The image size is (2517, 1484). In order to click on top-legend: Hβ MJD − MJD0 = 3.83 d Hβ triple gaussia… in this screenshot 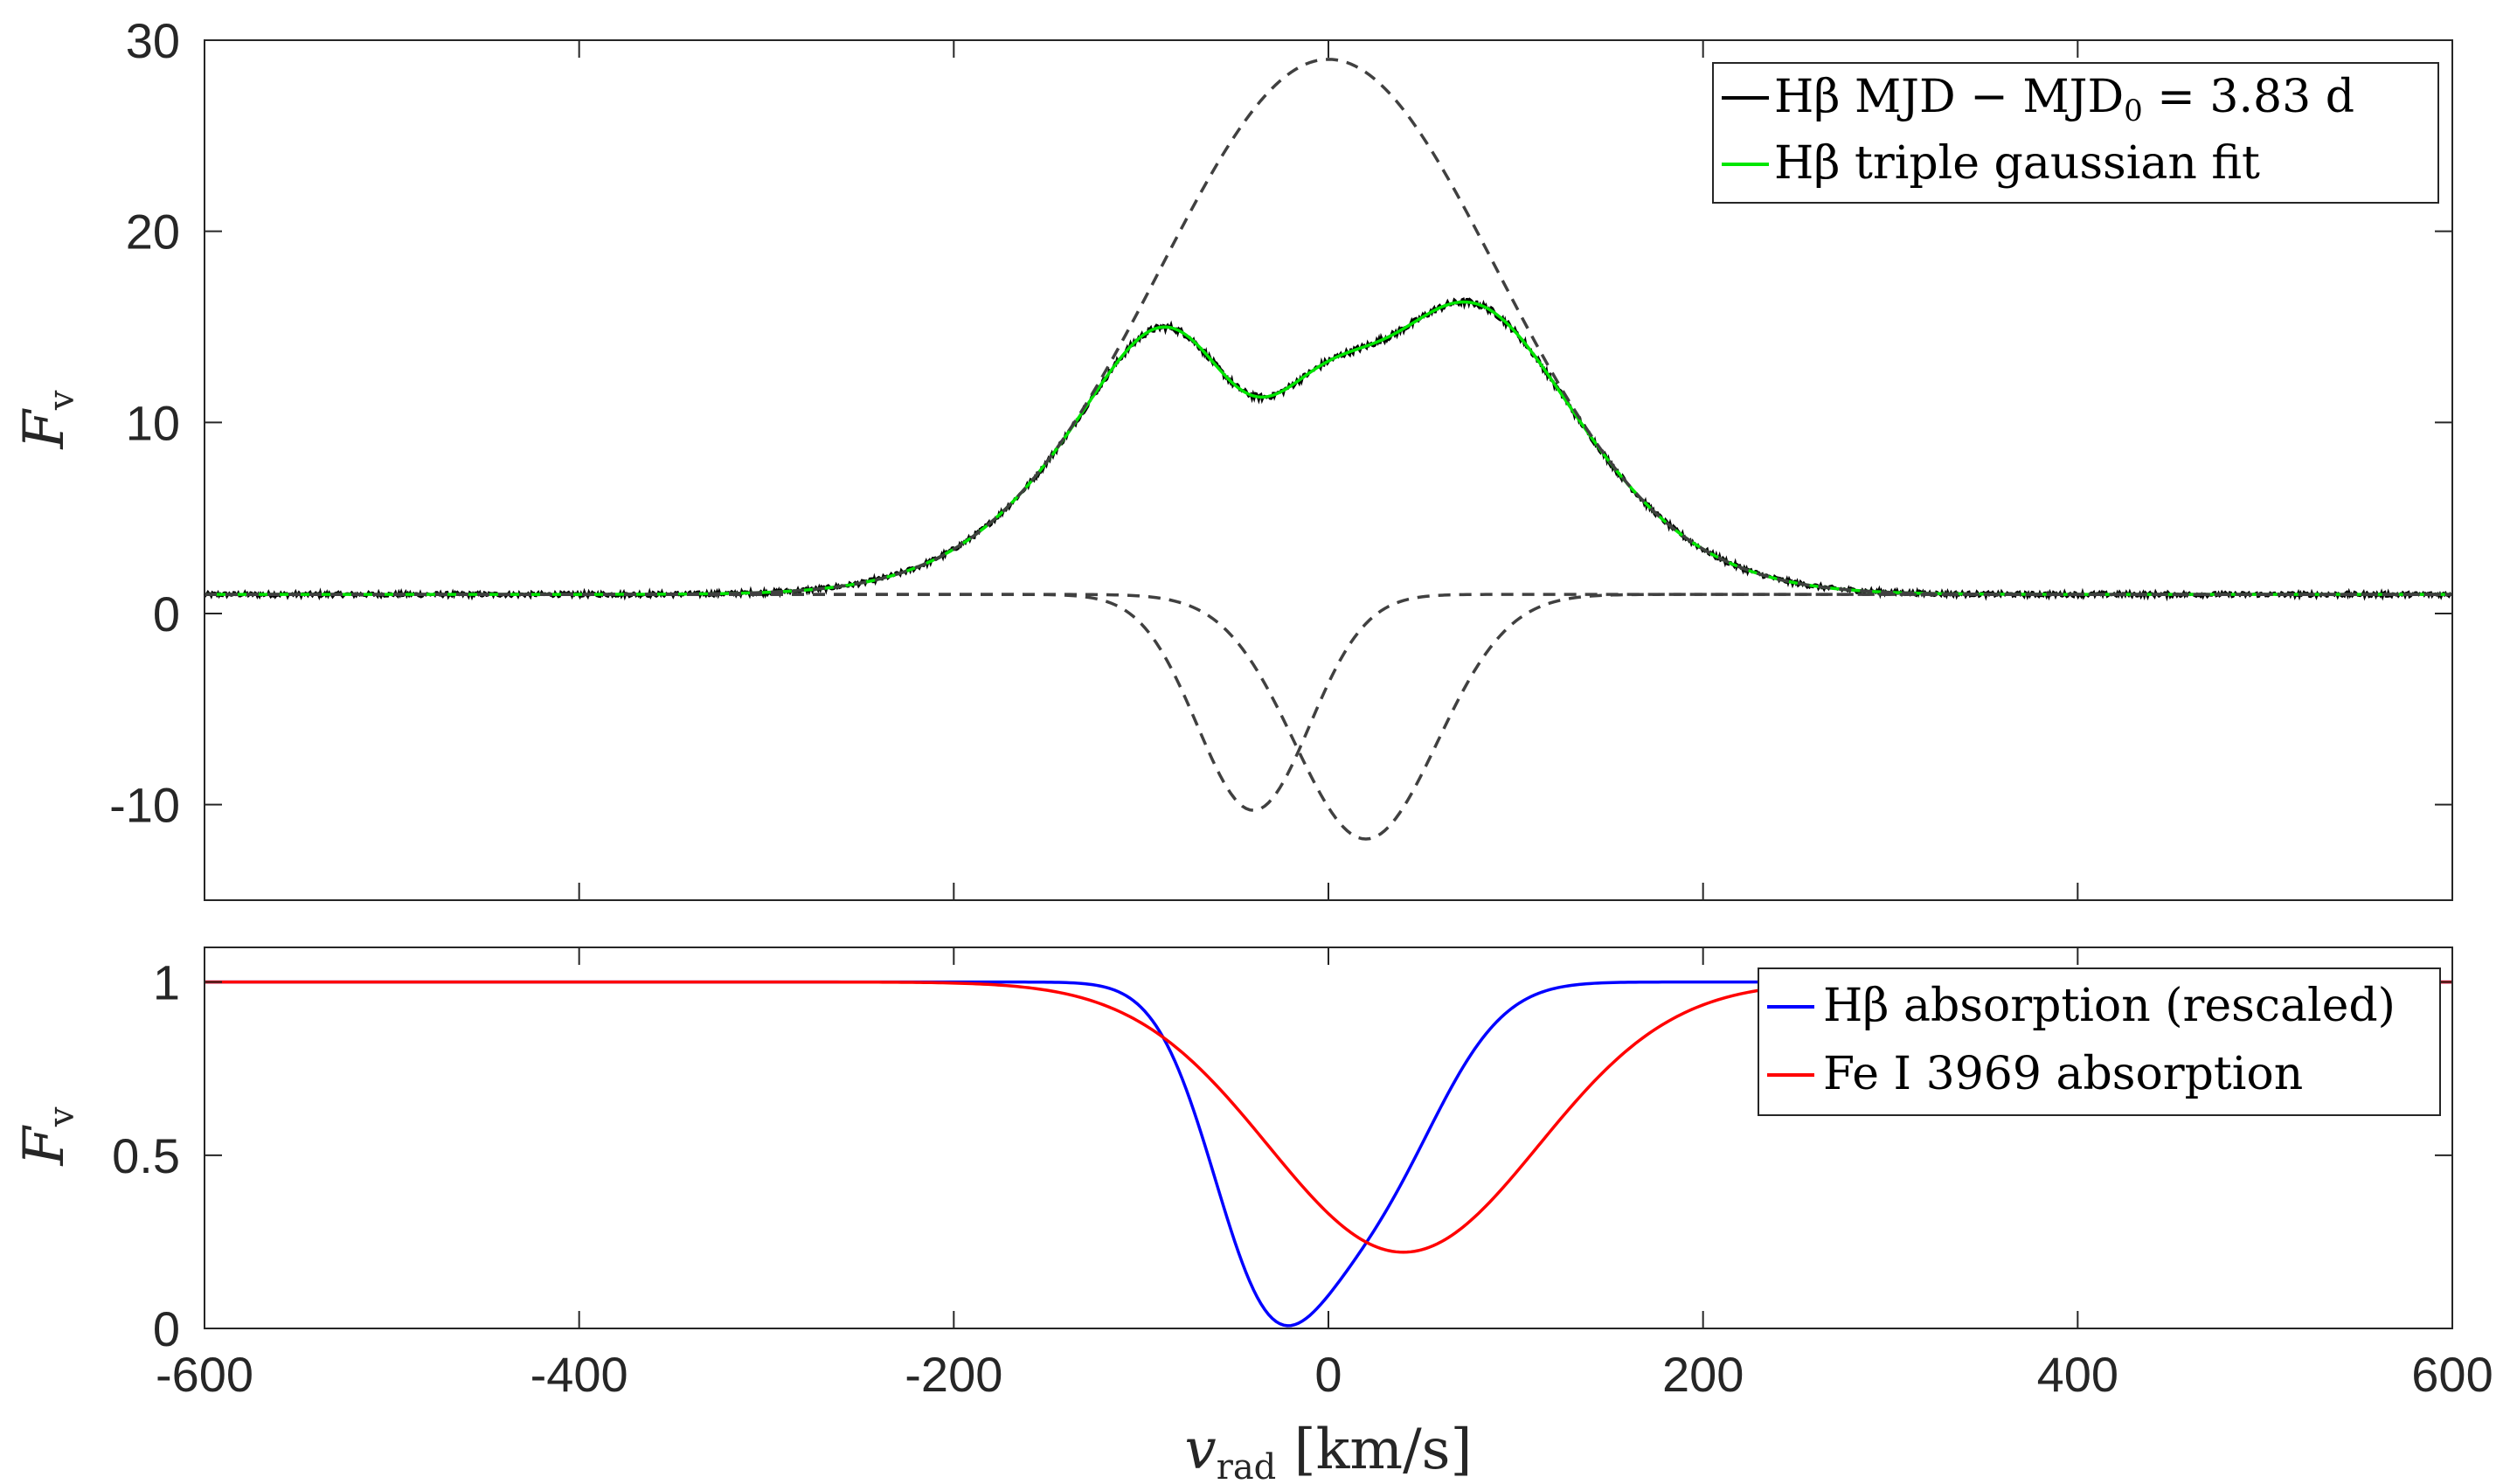, I will do `click(2075, 133)`.